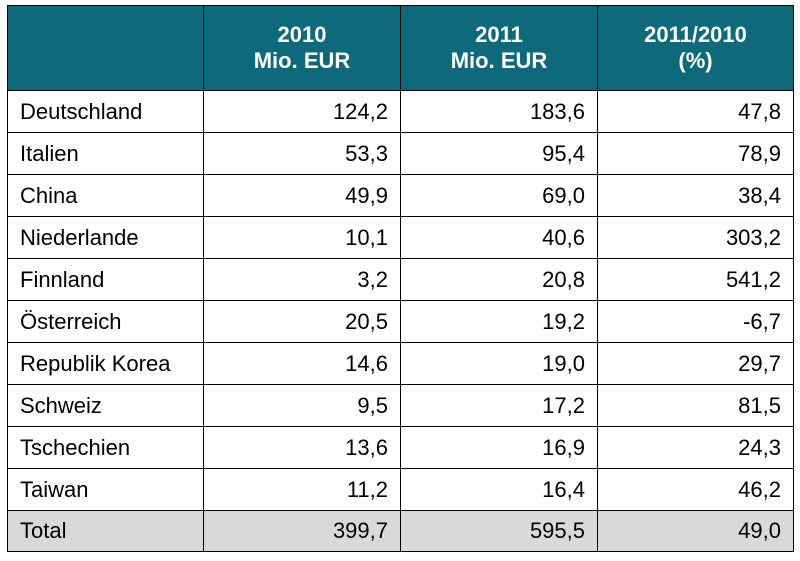 Image resolution: width=800 pixels, height=561 pixels. I want to click on value-2010-cell: 11,2, so click(302, 489).